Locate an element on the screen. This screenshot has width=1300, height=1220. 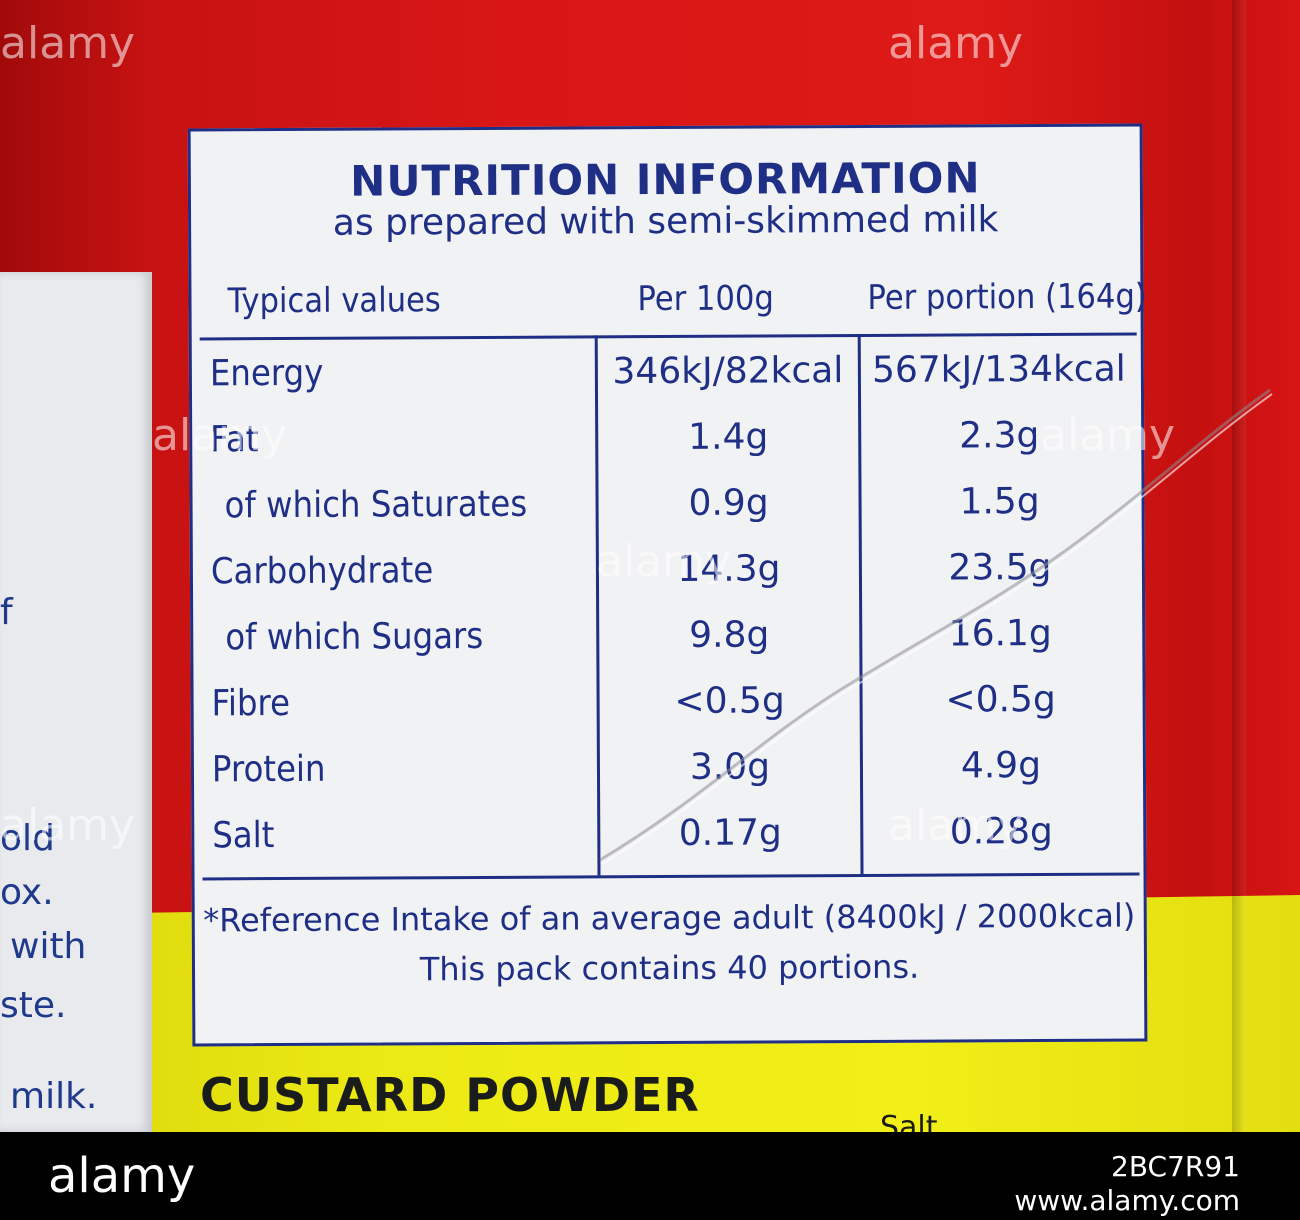
table-row: of which Sugars 9.8g 16.1g is located at coordinates (667, 642).